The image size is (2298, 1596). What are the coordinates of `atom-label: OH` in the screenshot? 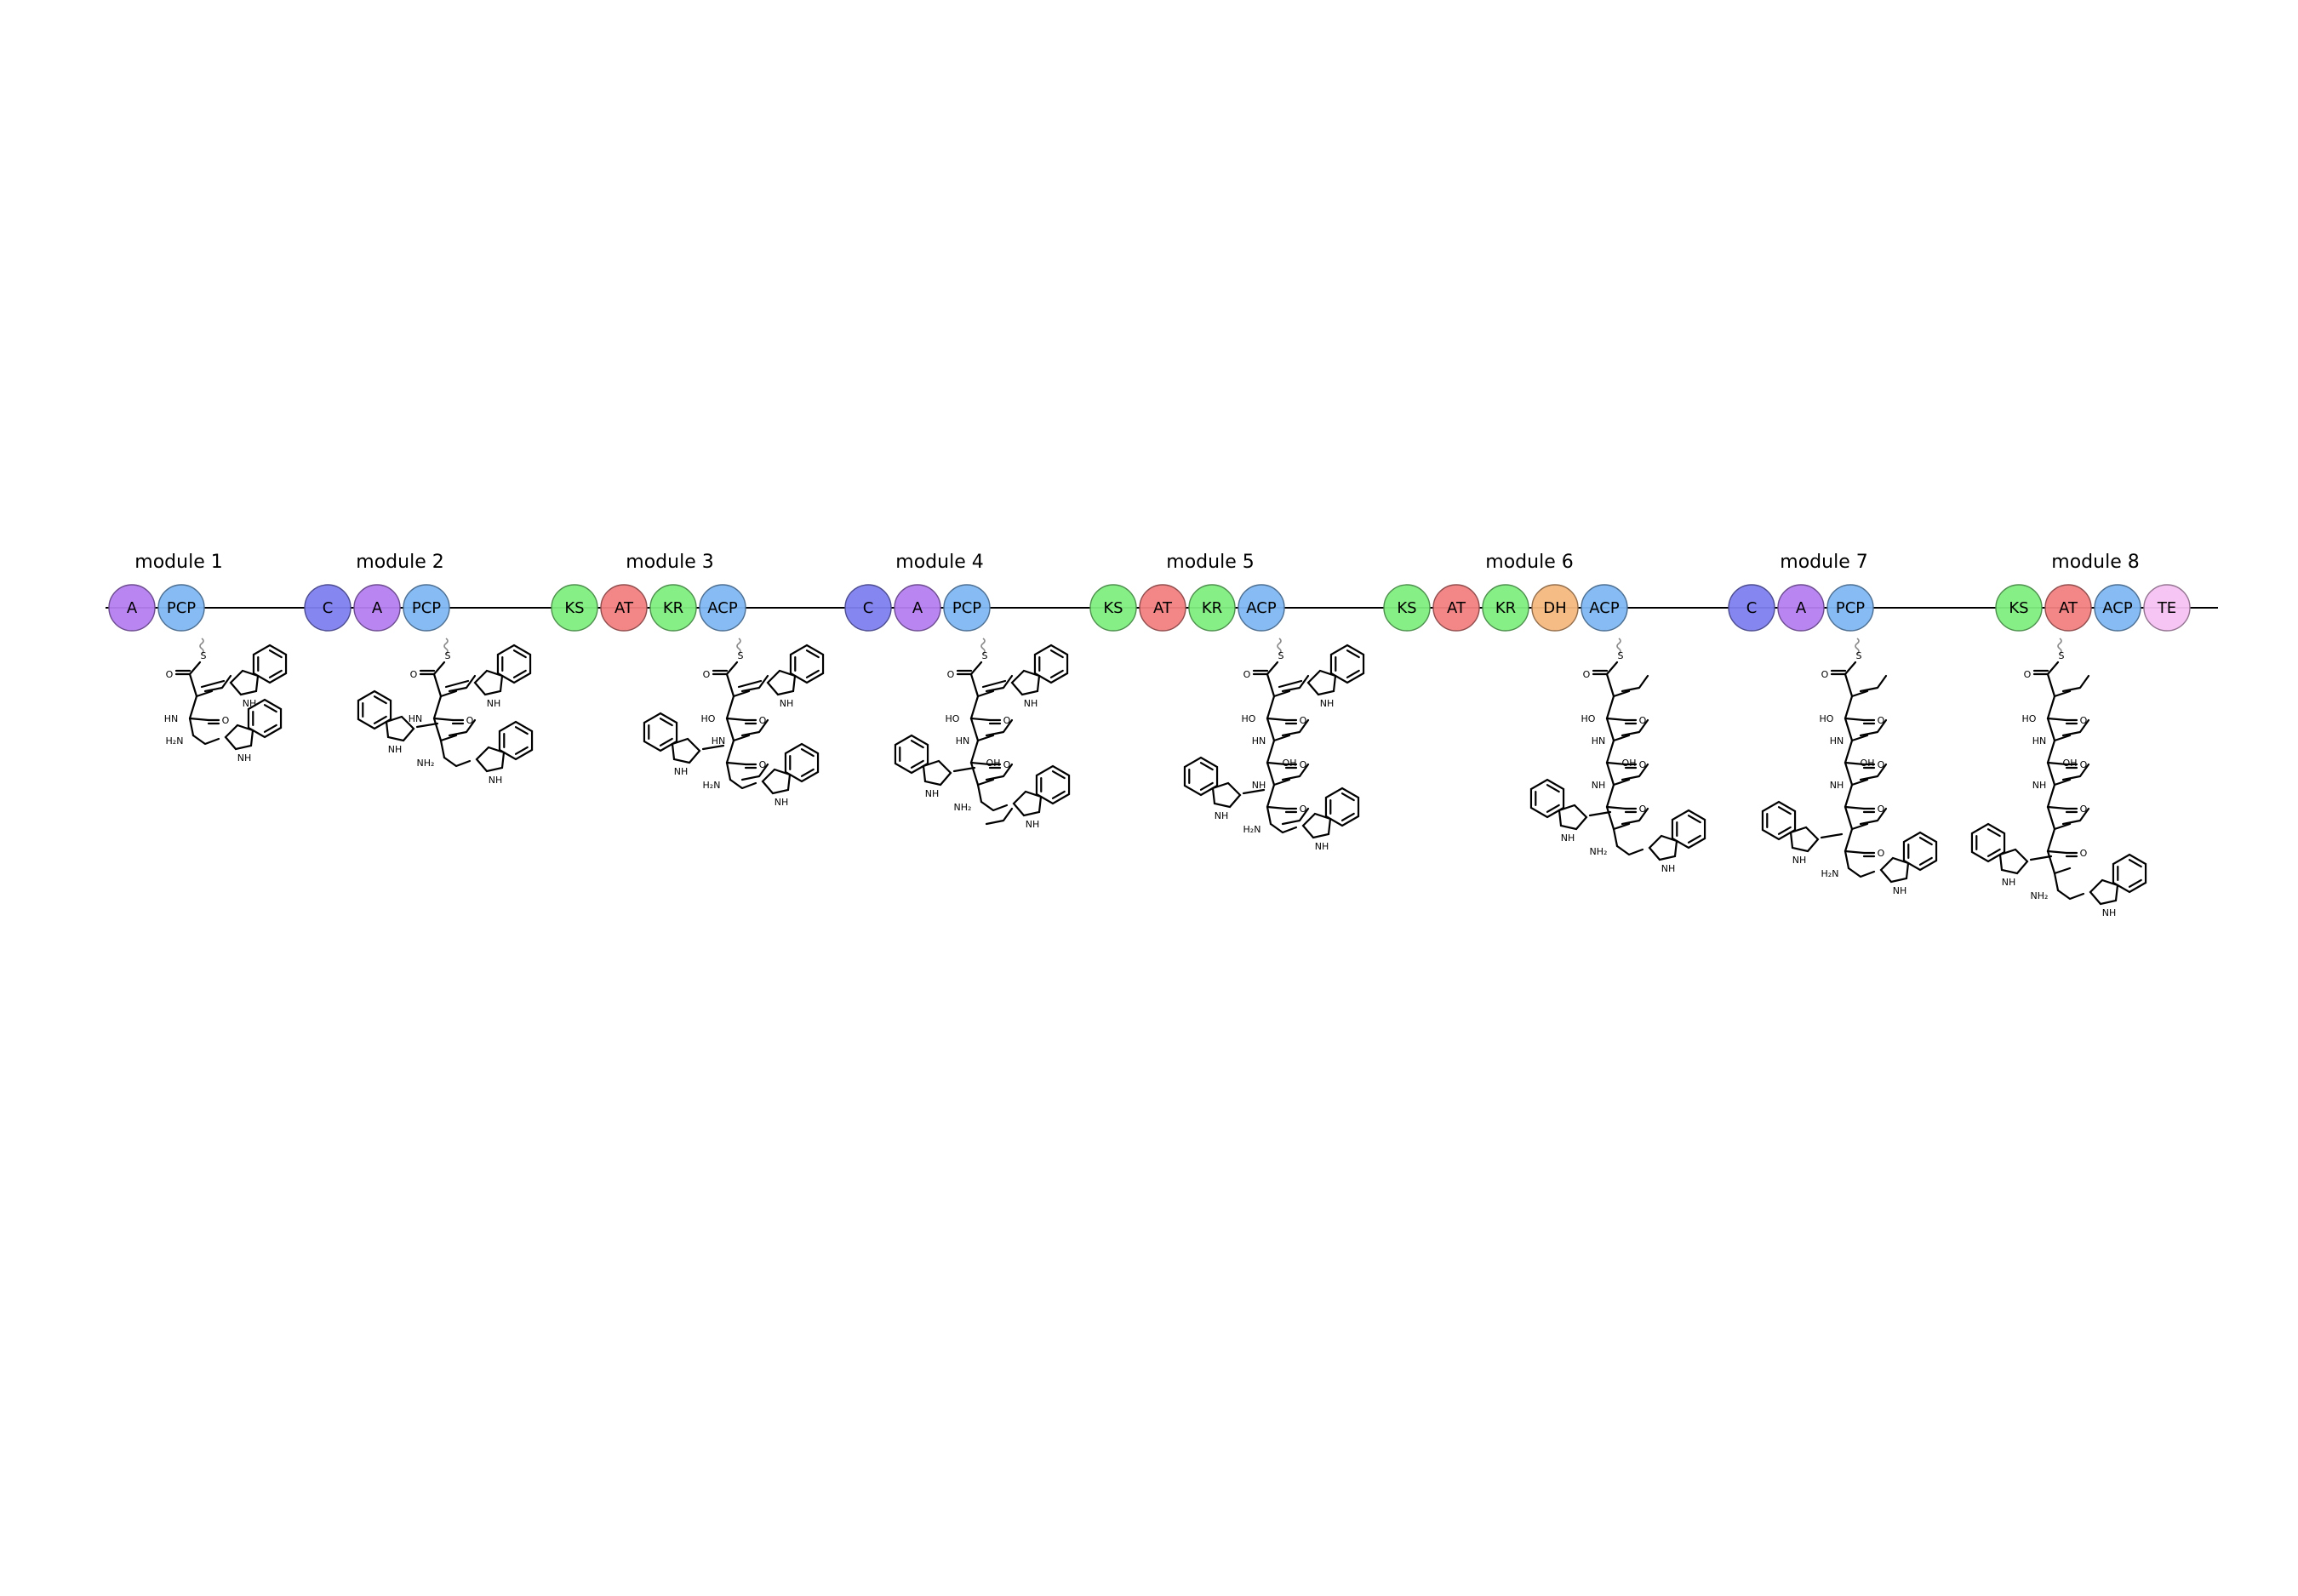 It's located at (994, 763).